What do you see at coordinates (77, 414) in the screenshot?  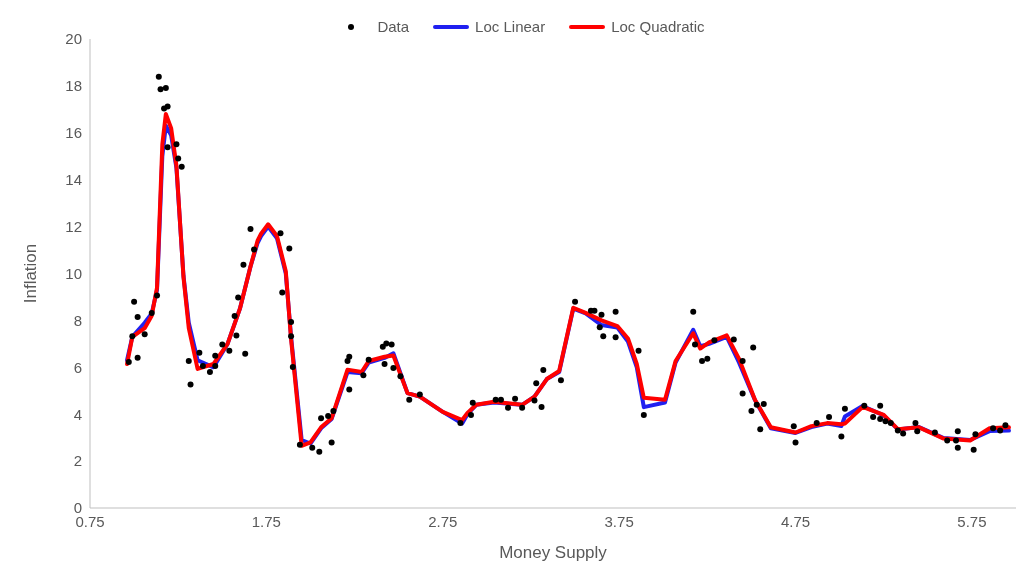 I see `y-tick-label: 4` at bounding box center [77, 414].